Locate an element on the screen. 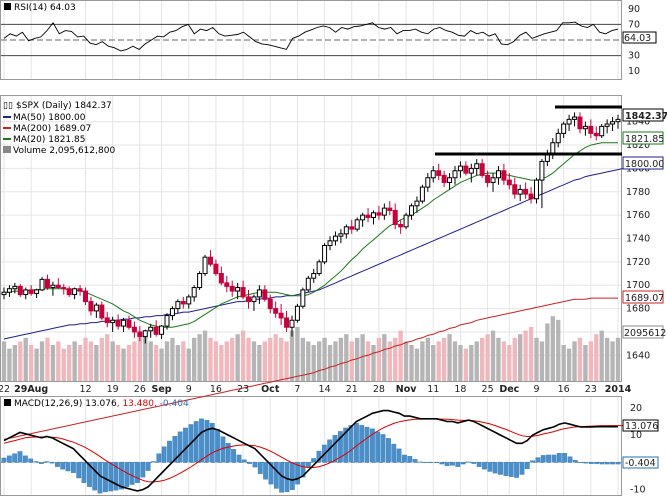  x-tick-label: 7 is located at coordinates (297, 389).